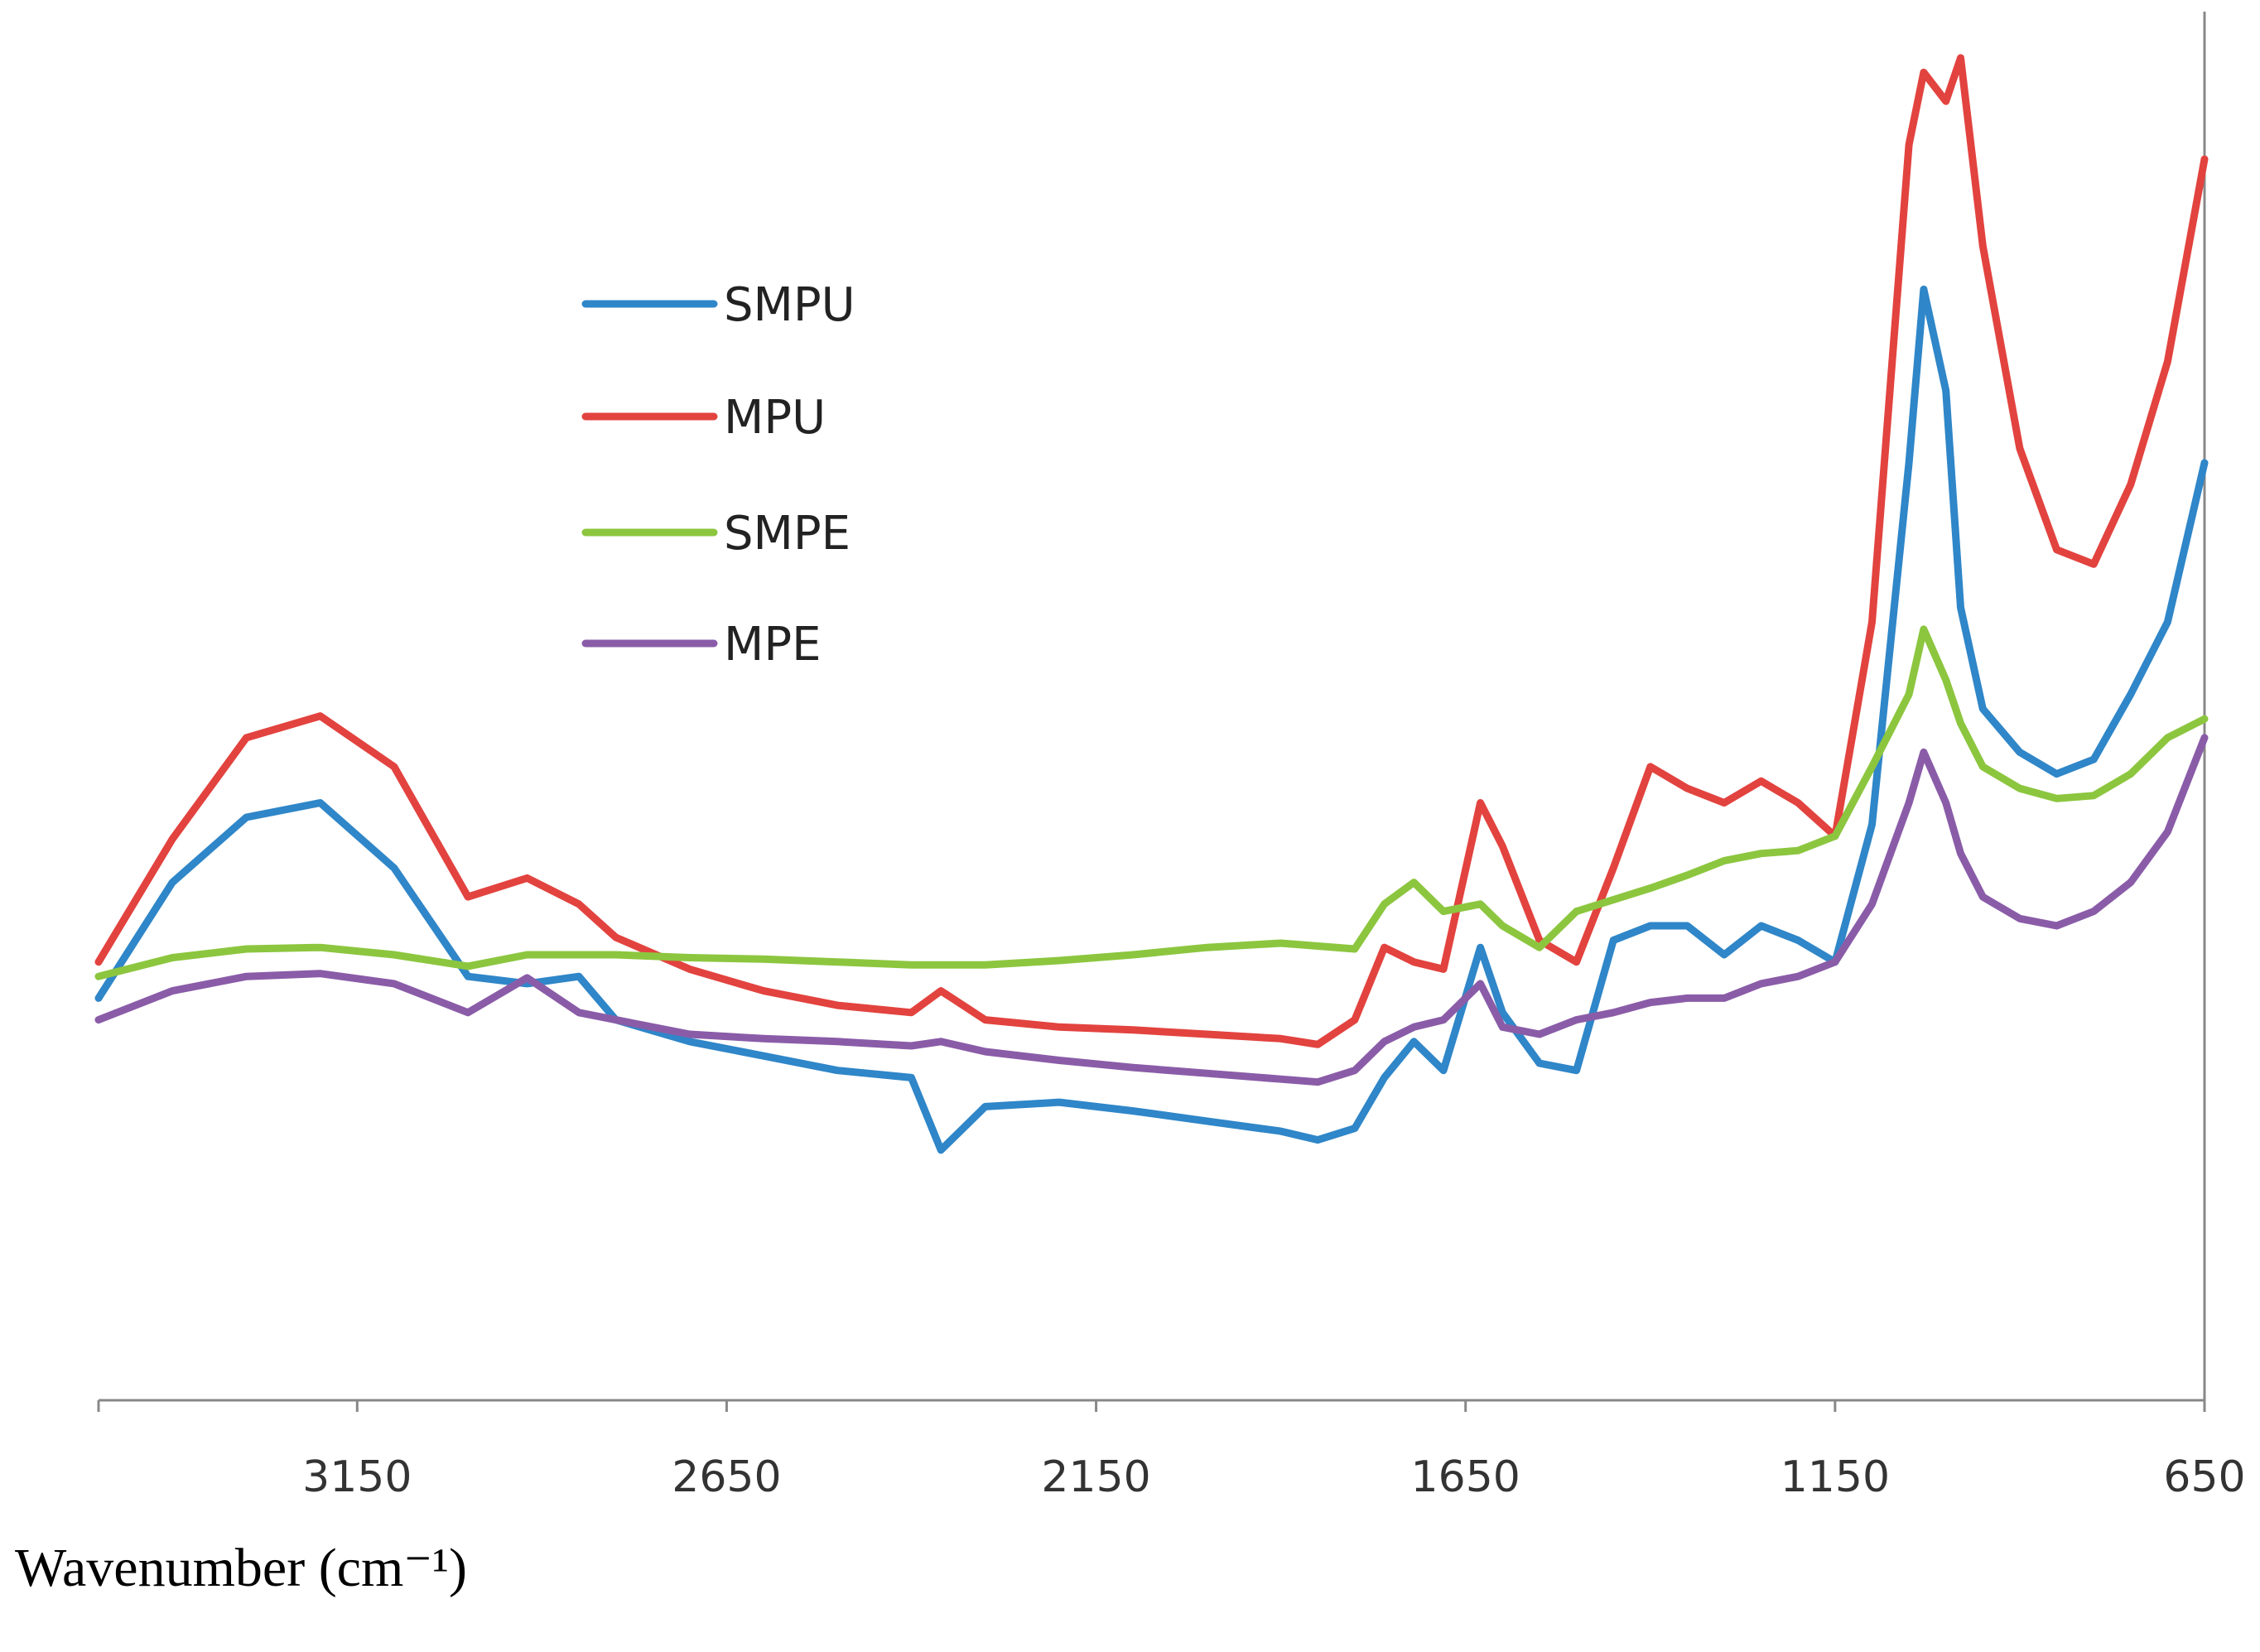 Image resolution: width=2260 pixels, height=1652 pixels. What do you see at coordinates (789, 305) in the screenshot?
I see `legend-label: SMPU` at bounding box center [789, 305].